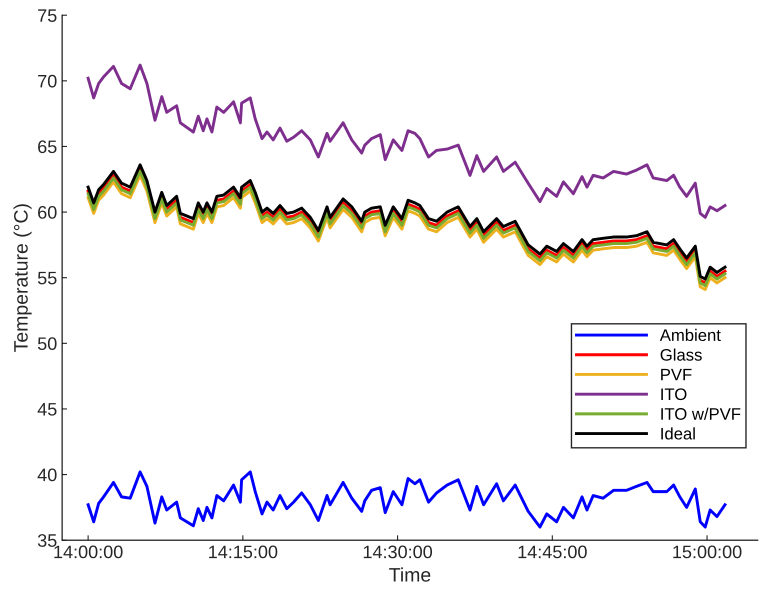  What do you see at coordinates (676, 374) in the screenshot?
I see `legend-label: PVF` at bounding box center [676, 374].